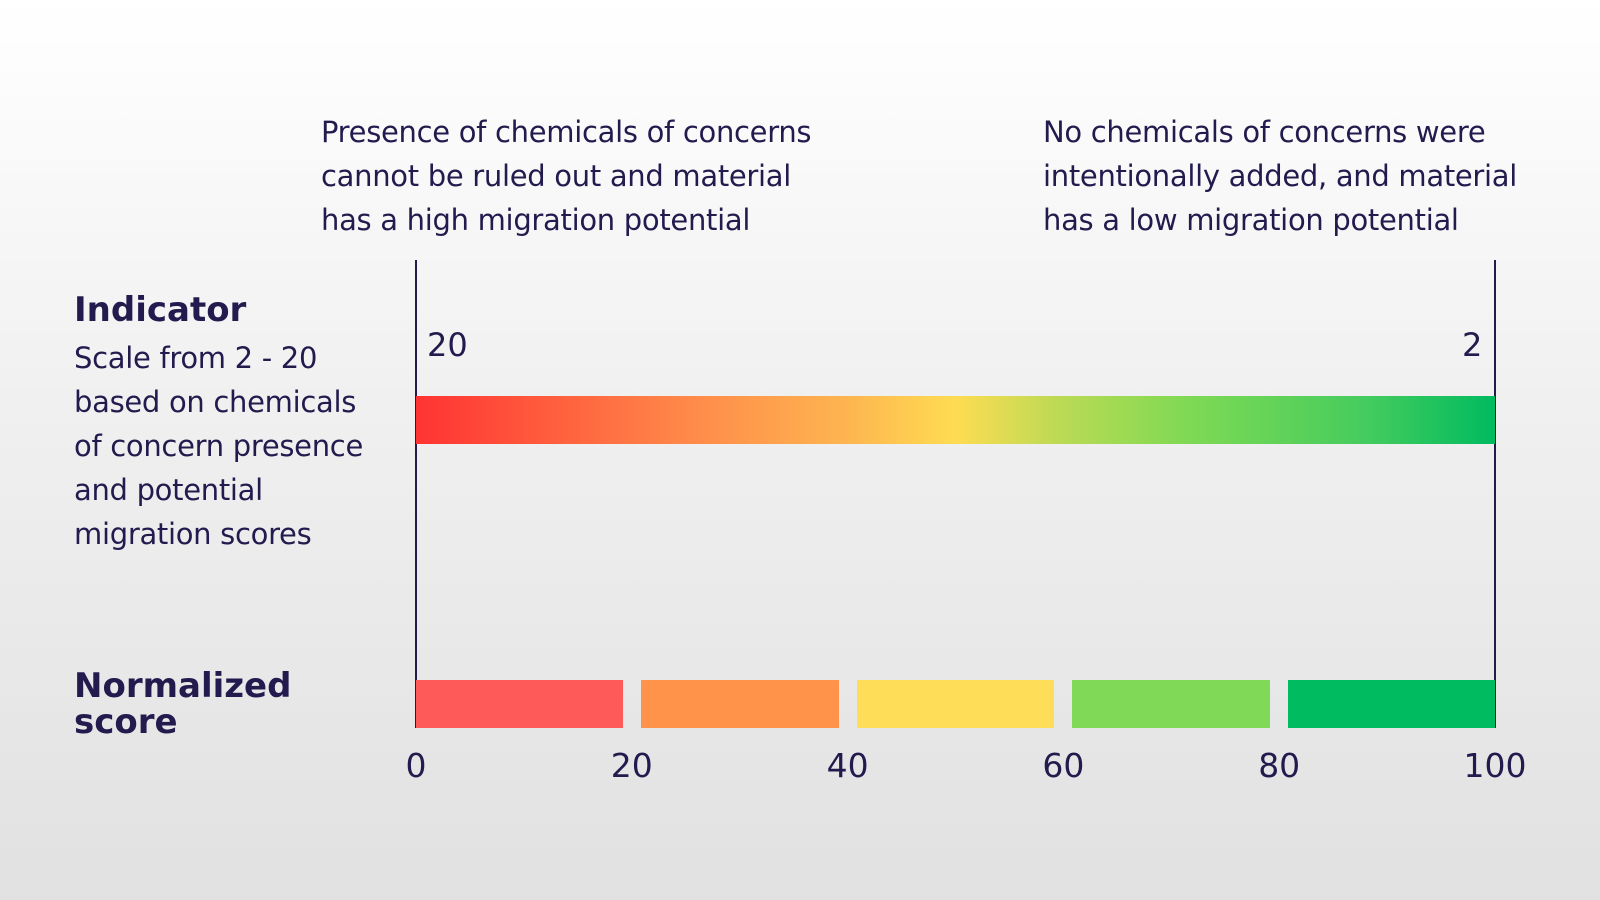 Image resolution: width=1600 pixels, height=900 pixels. Describe the element at coordinates (1063, 765) in the screenshot. I see `tick-label-60: 60` at that location.